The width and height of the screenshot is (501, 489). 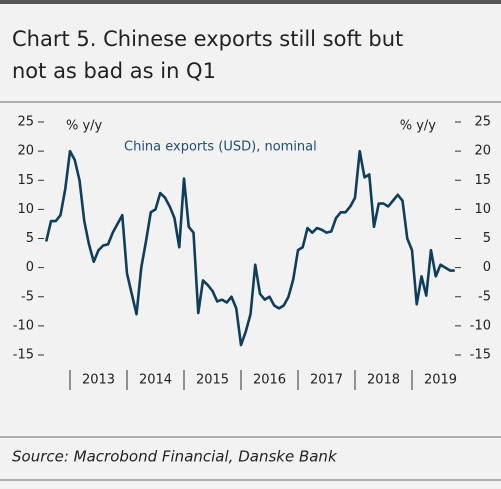 What do you see at coordinates (480, 325) in the screenshot?
I see `y2-tick-label: -10` at bounding box center [480, 325].